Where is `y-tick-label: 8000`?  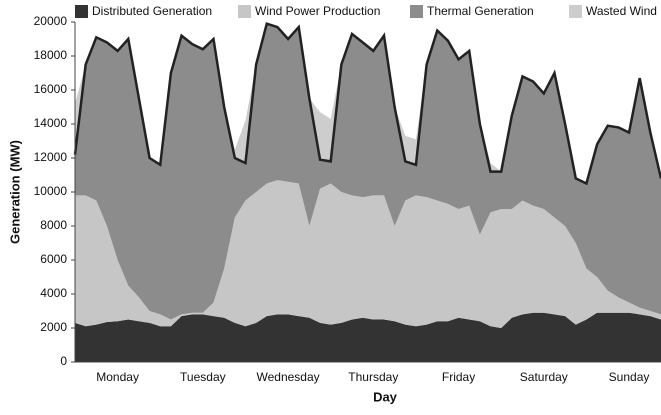
y-tick-label: 8000 is located at coordinates (53, 225).